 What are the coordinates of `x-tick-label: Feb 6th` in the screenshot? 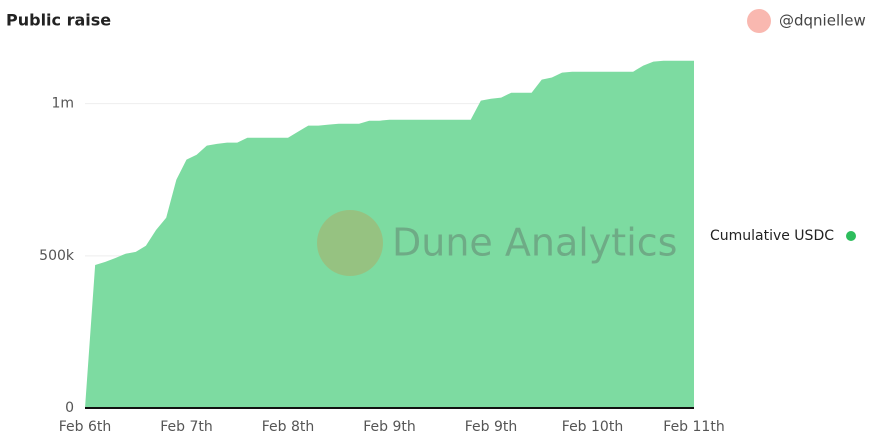 It's located at (85, 427).